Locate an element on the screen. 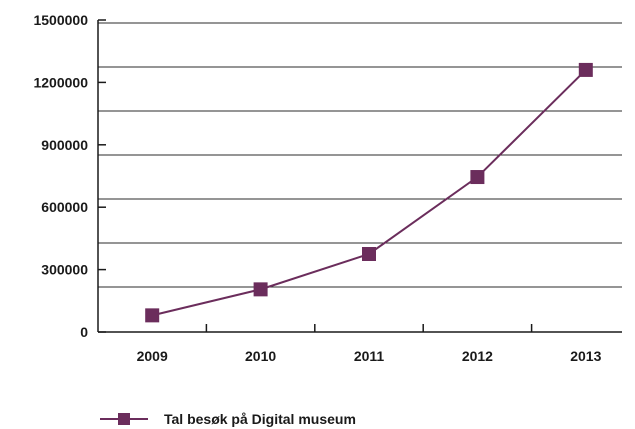 This screenshot has width=635, height=429. x-axis: 2009 2010 2011 2012 2013 is located at coordinates (360, 344).